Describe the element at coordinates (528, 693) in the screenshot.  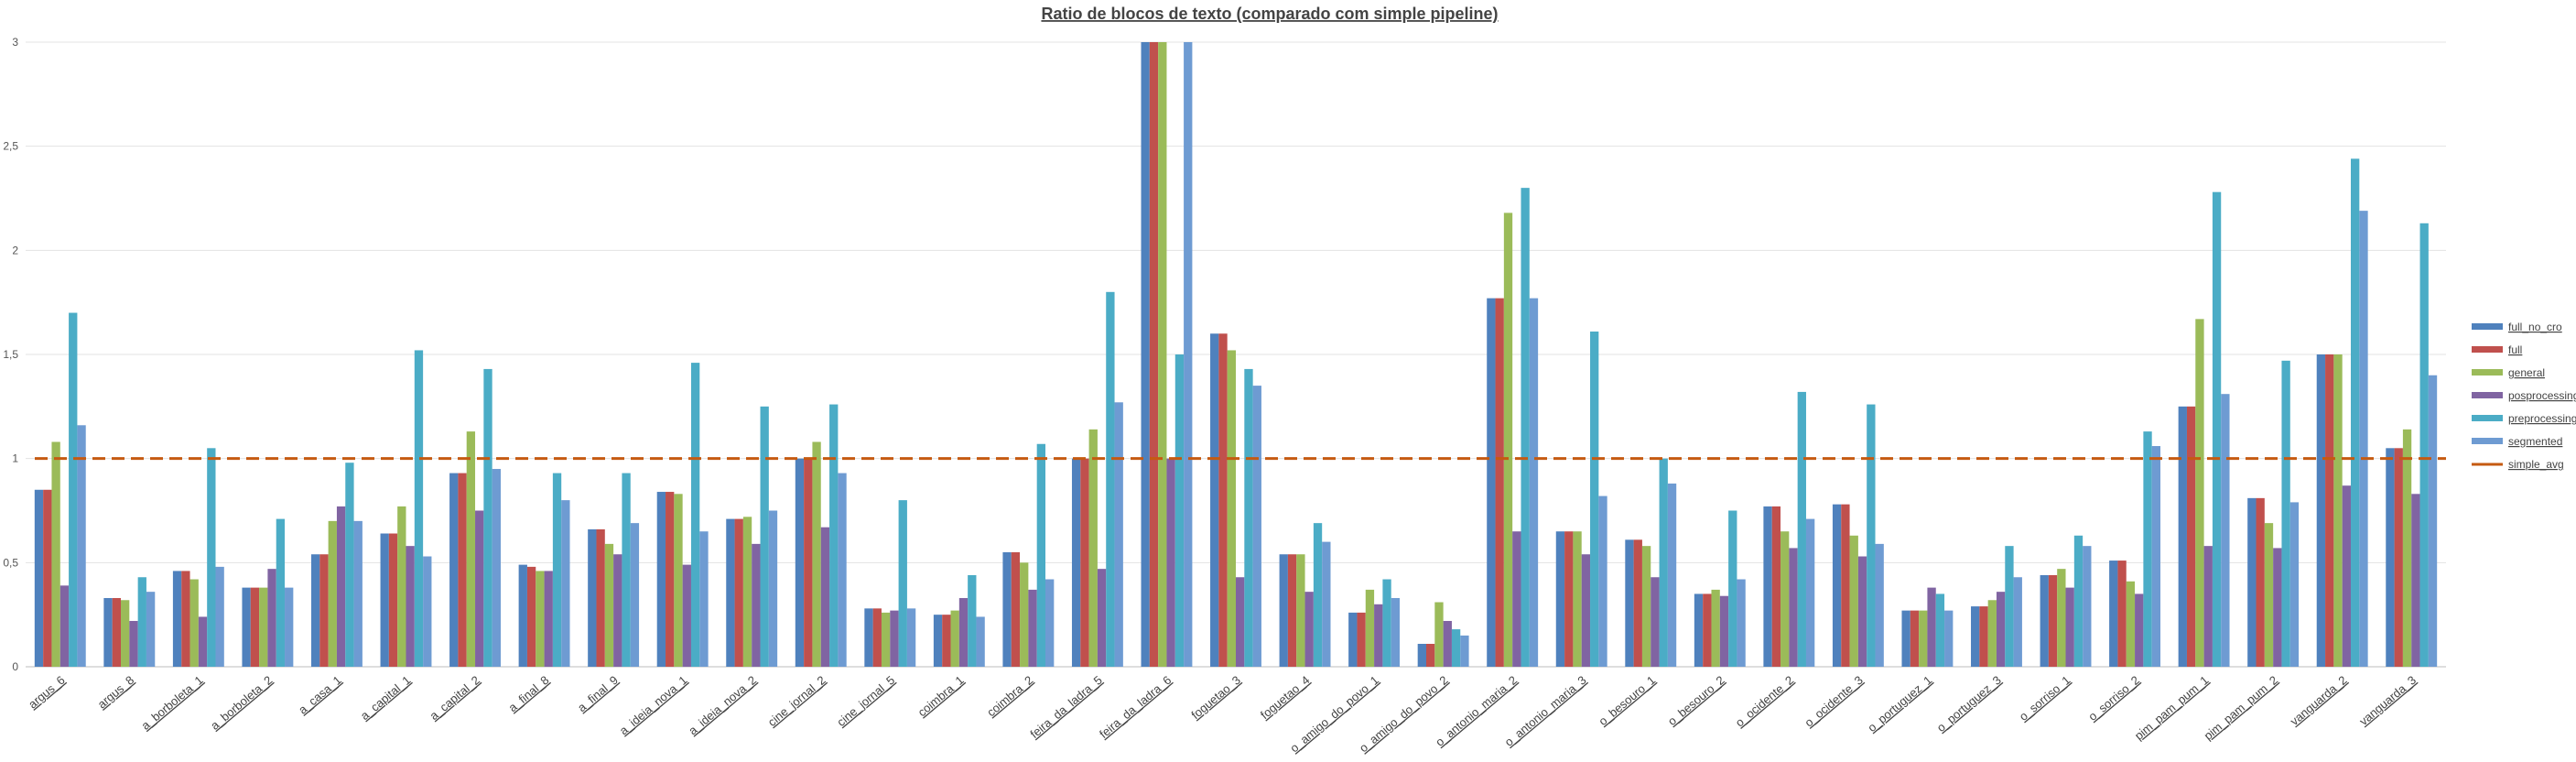
I see `x-tick-label: a_final_8` at that location.